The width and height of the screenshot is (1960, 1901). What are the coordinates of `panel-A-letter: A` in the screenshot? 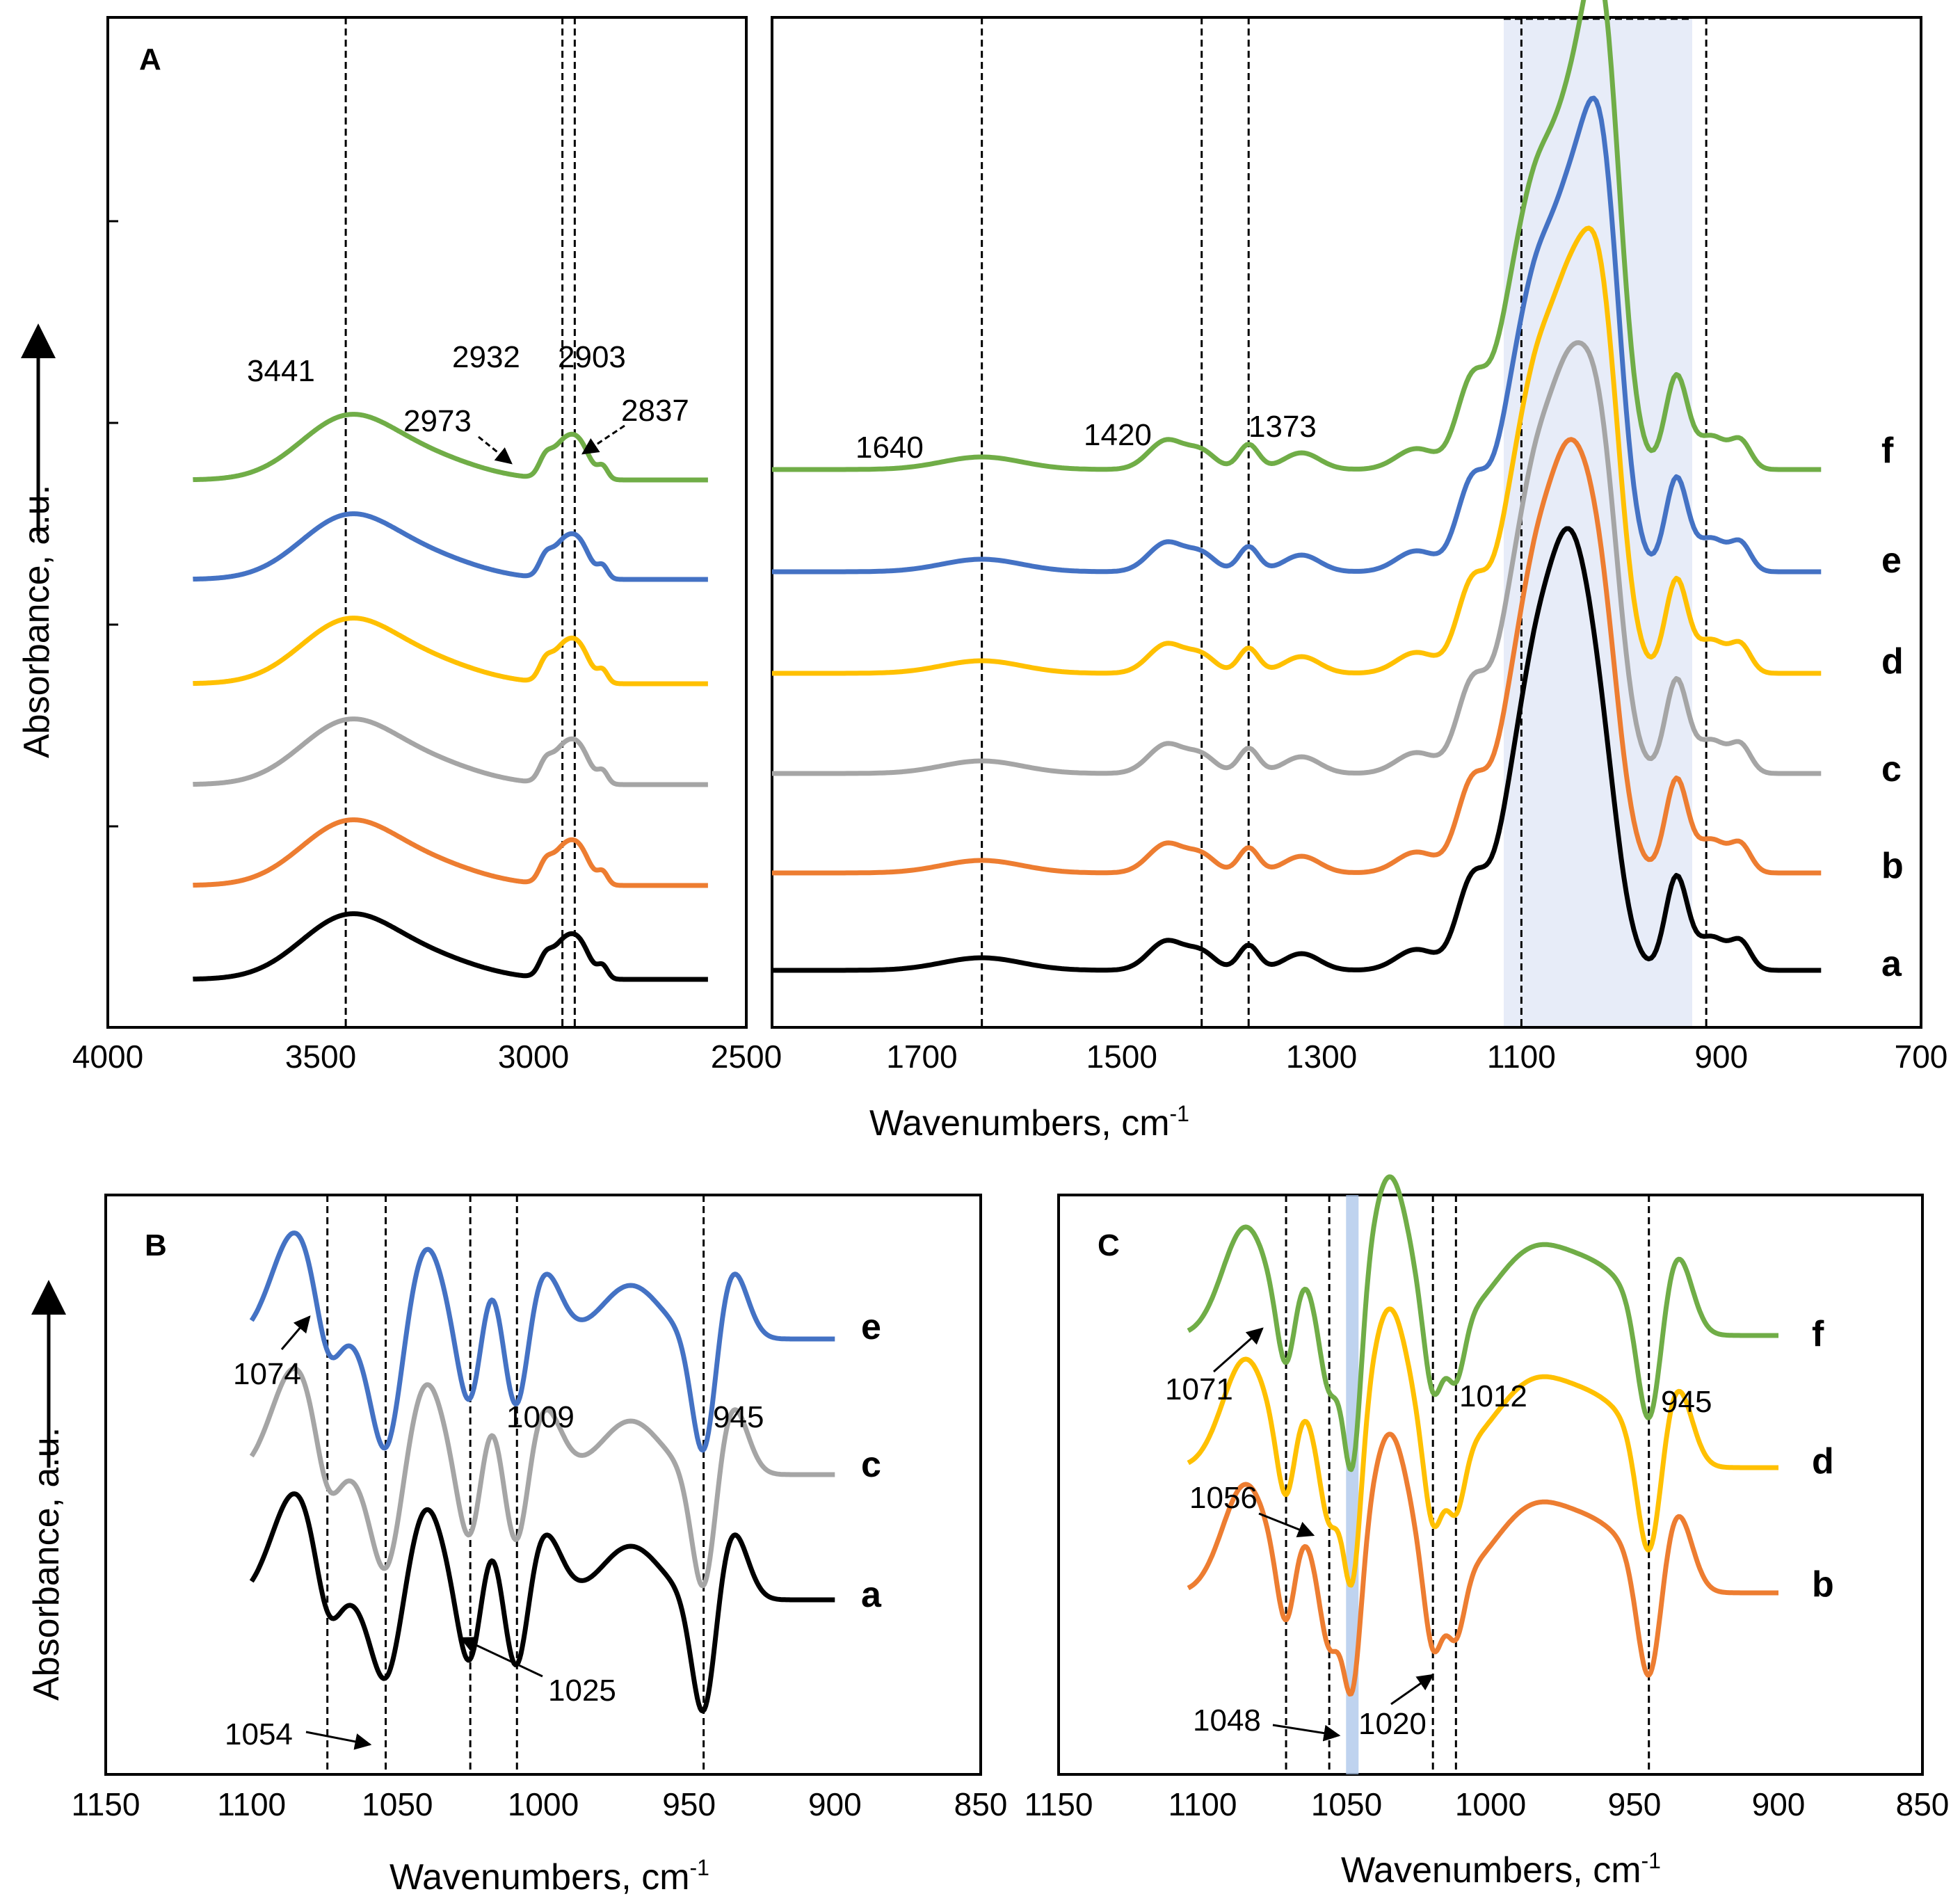 It's located at (150, 59).